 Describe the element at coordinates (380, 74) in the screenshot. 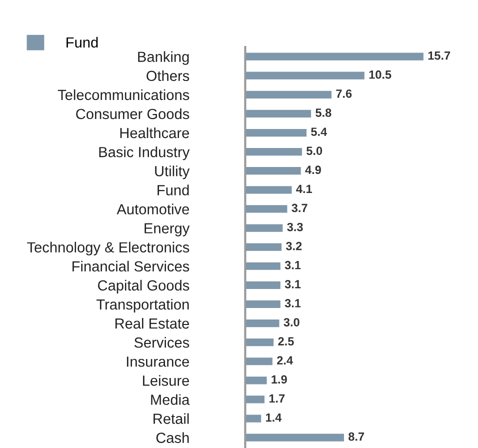

I see `data-label: 10.5` at that location.